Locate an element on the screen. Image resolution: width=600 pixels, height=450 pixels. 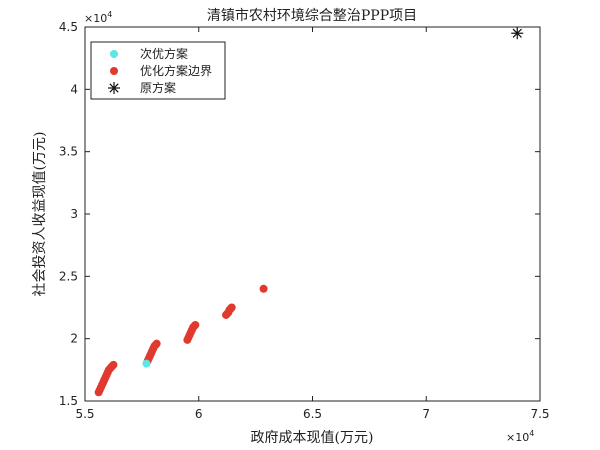
x-tick-label: 6 is located at coordinates (199, 414).